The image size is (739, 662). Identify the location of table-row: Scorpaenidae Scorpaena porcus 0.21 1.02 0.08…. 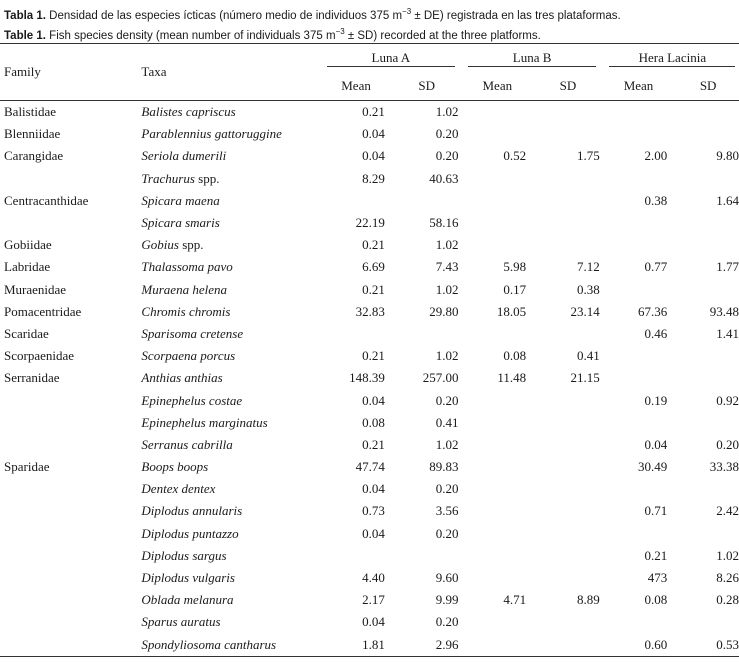
(369, 356).